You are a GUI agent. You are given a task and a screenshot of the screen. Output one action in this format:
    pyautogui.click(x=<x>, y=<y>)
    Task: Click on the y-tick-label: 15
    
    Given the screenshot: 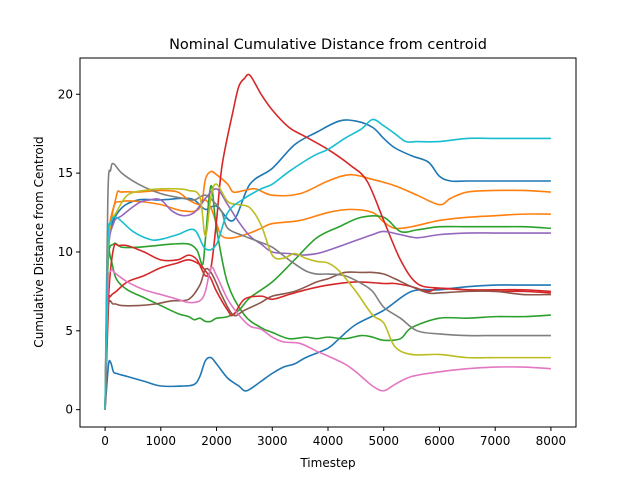 What is the action you would take?
    pyautogui.click(x=65, y=173)
    